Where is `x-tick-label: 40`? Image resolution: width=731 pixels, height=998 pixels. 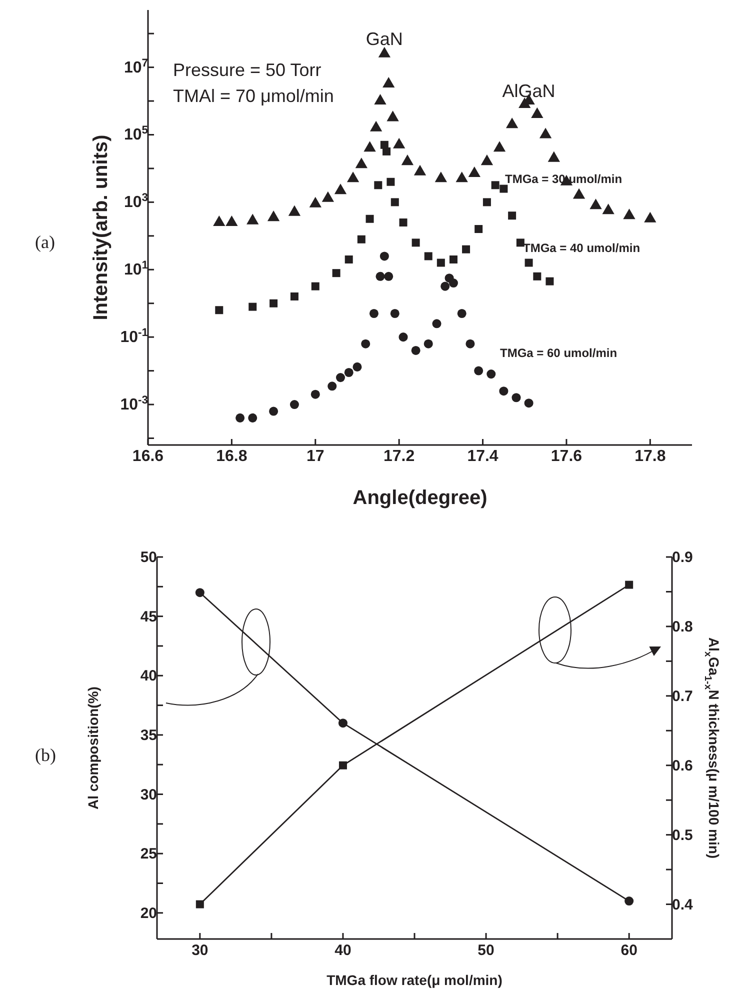
x-tick-label: 40 is located at coordinates (343, 950).